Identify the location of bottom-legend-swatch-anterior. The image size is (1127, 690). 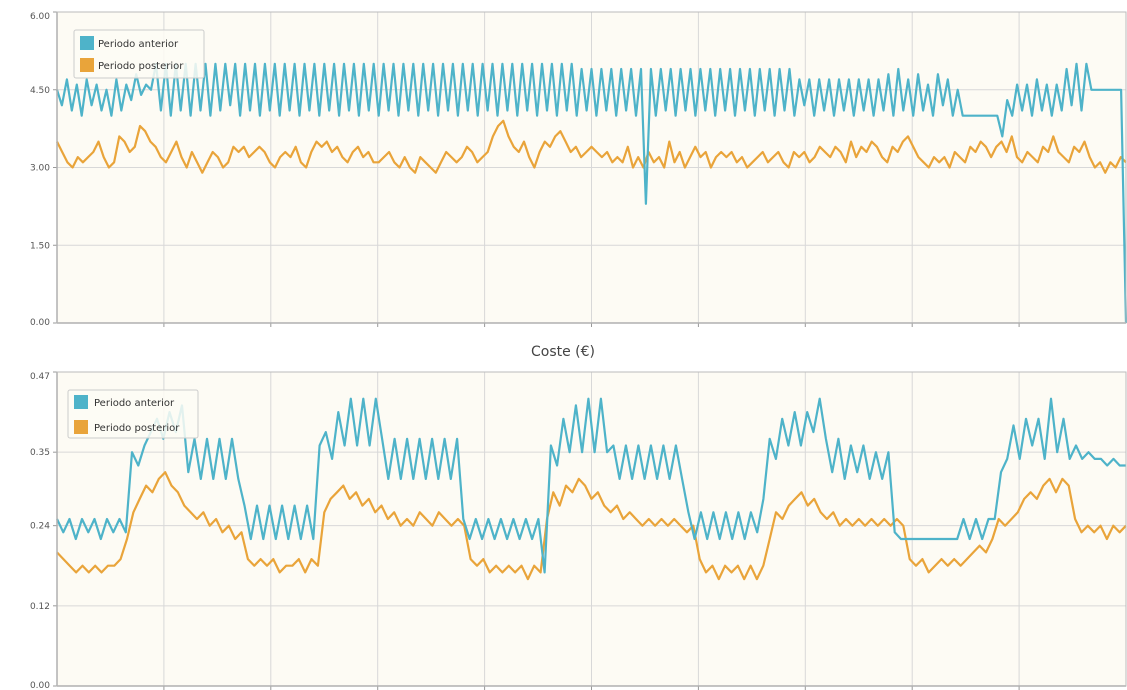
(81, 402).